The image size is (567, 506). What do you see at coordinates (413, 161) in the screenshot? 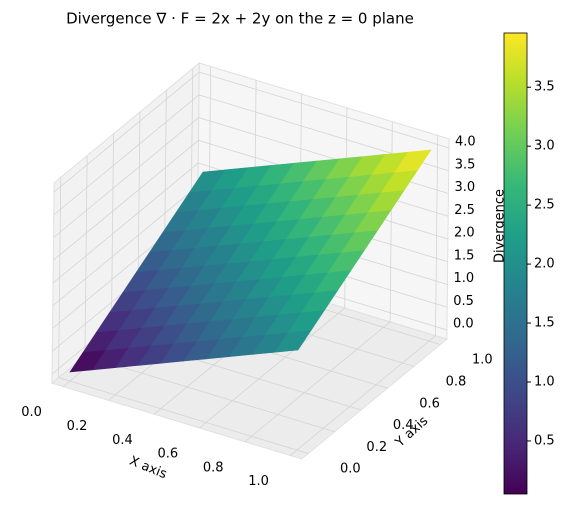
I see `surface-cell` at bounding box center [413, 161].